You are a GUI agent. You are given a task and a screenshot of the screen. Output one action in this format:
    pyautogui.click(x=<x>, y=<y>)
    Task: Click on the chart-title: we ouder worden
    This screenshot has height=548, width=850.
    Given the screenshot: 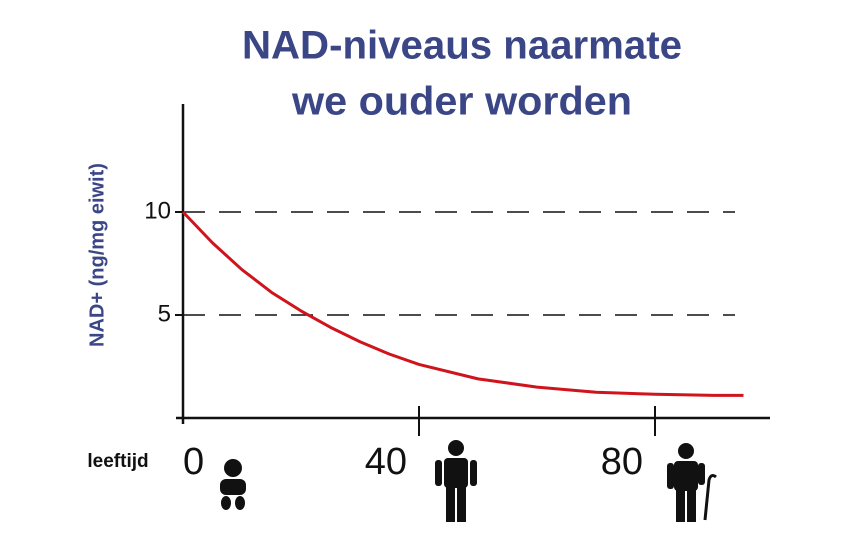 What is the action you would take?
    pyautogui.click(x=461, y=102)
    